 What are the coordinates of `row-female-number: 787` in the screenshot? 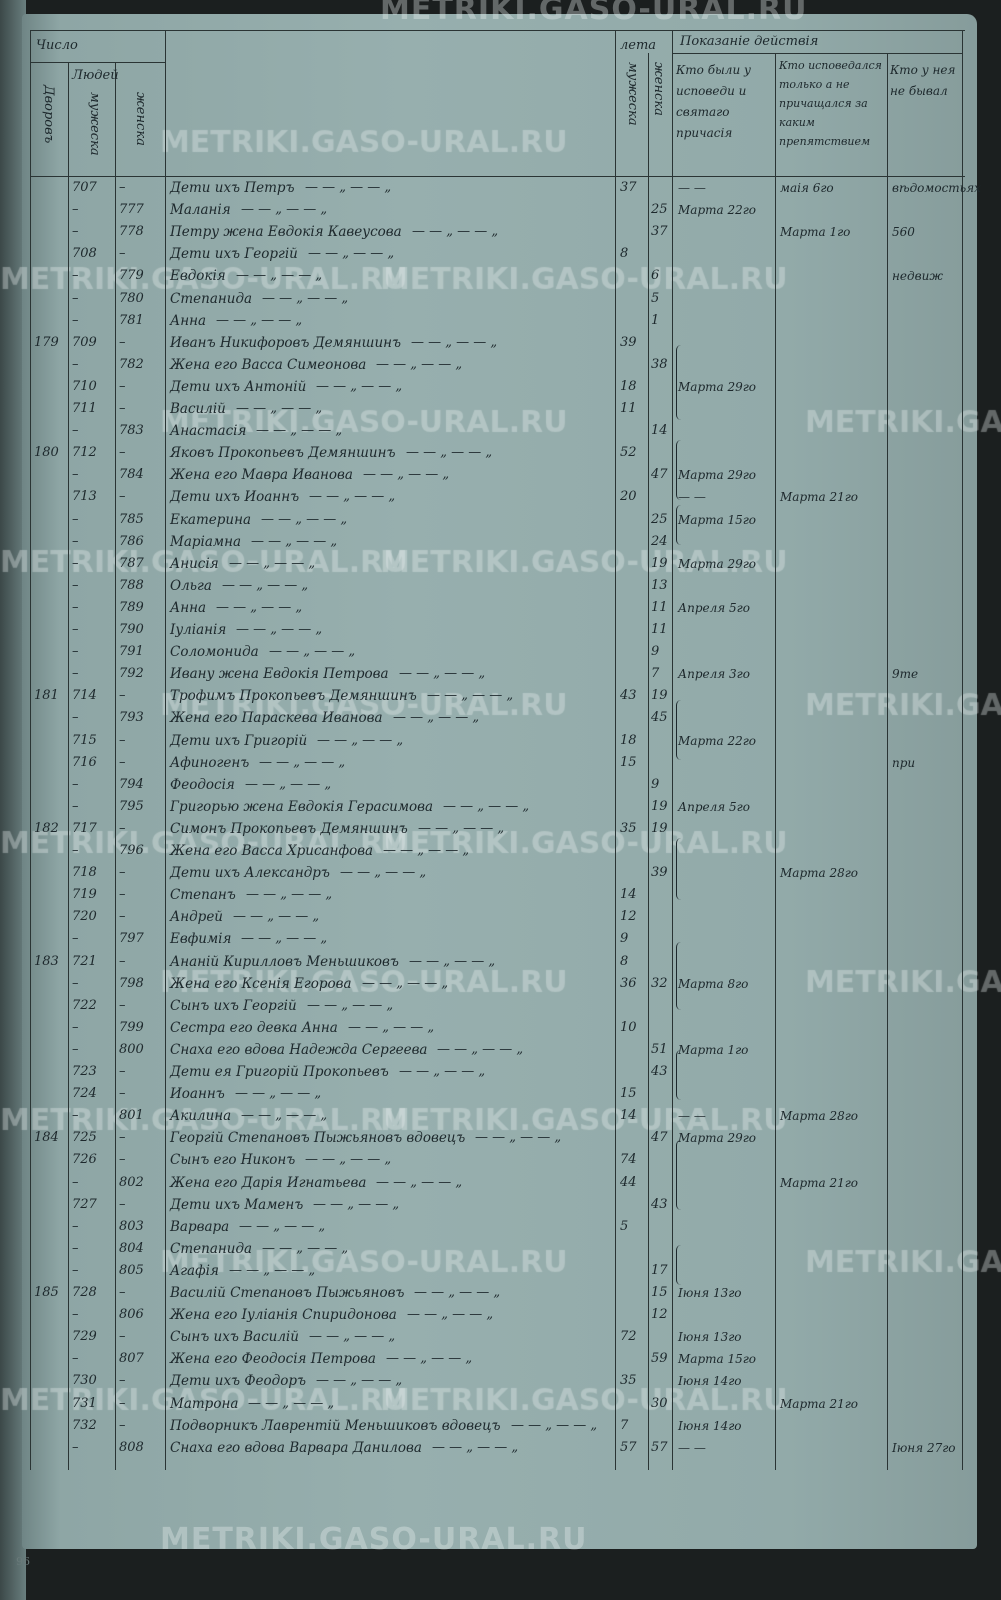 It's located at (131, 563).